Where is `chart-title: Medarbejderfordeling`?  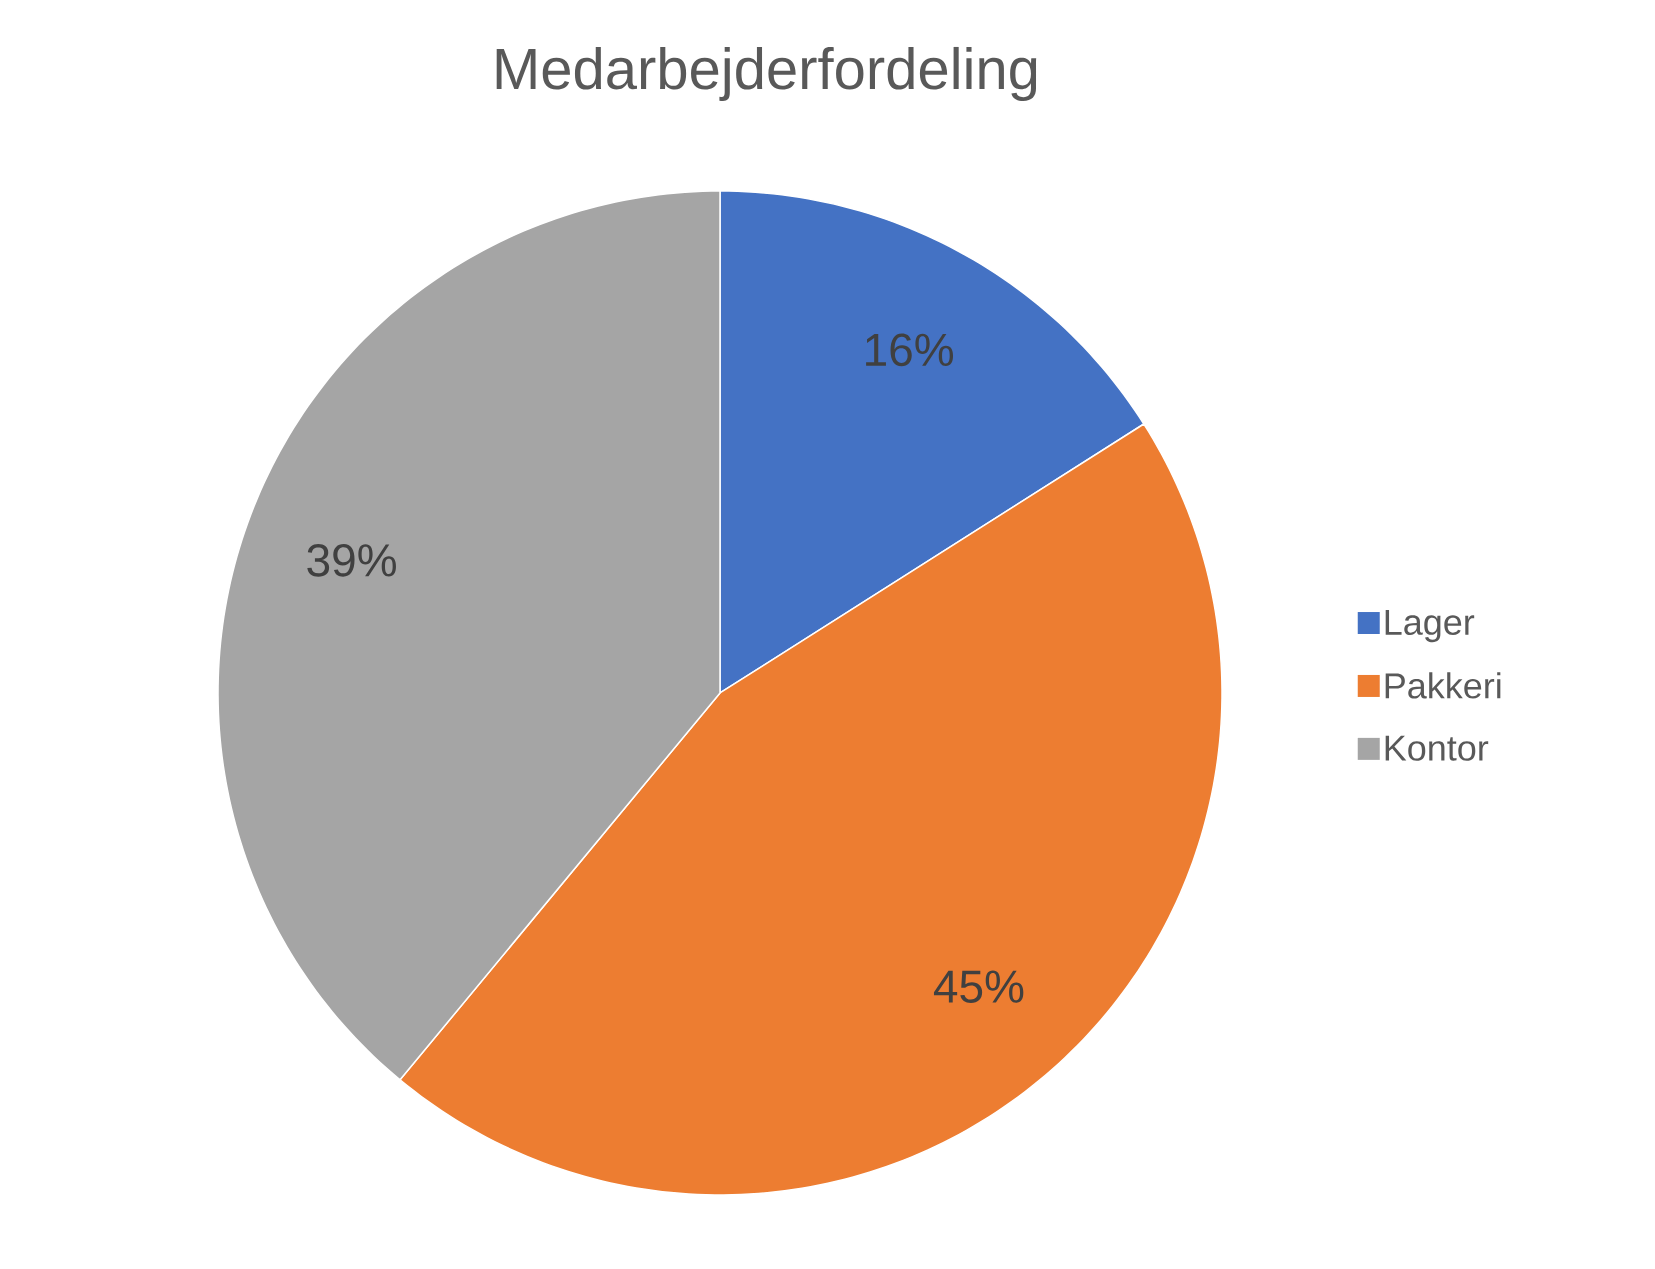 chart-title: Medarbejderfordeling is located at coordinates (766, 74).